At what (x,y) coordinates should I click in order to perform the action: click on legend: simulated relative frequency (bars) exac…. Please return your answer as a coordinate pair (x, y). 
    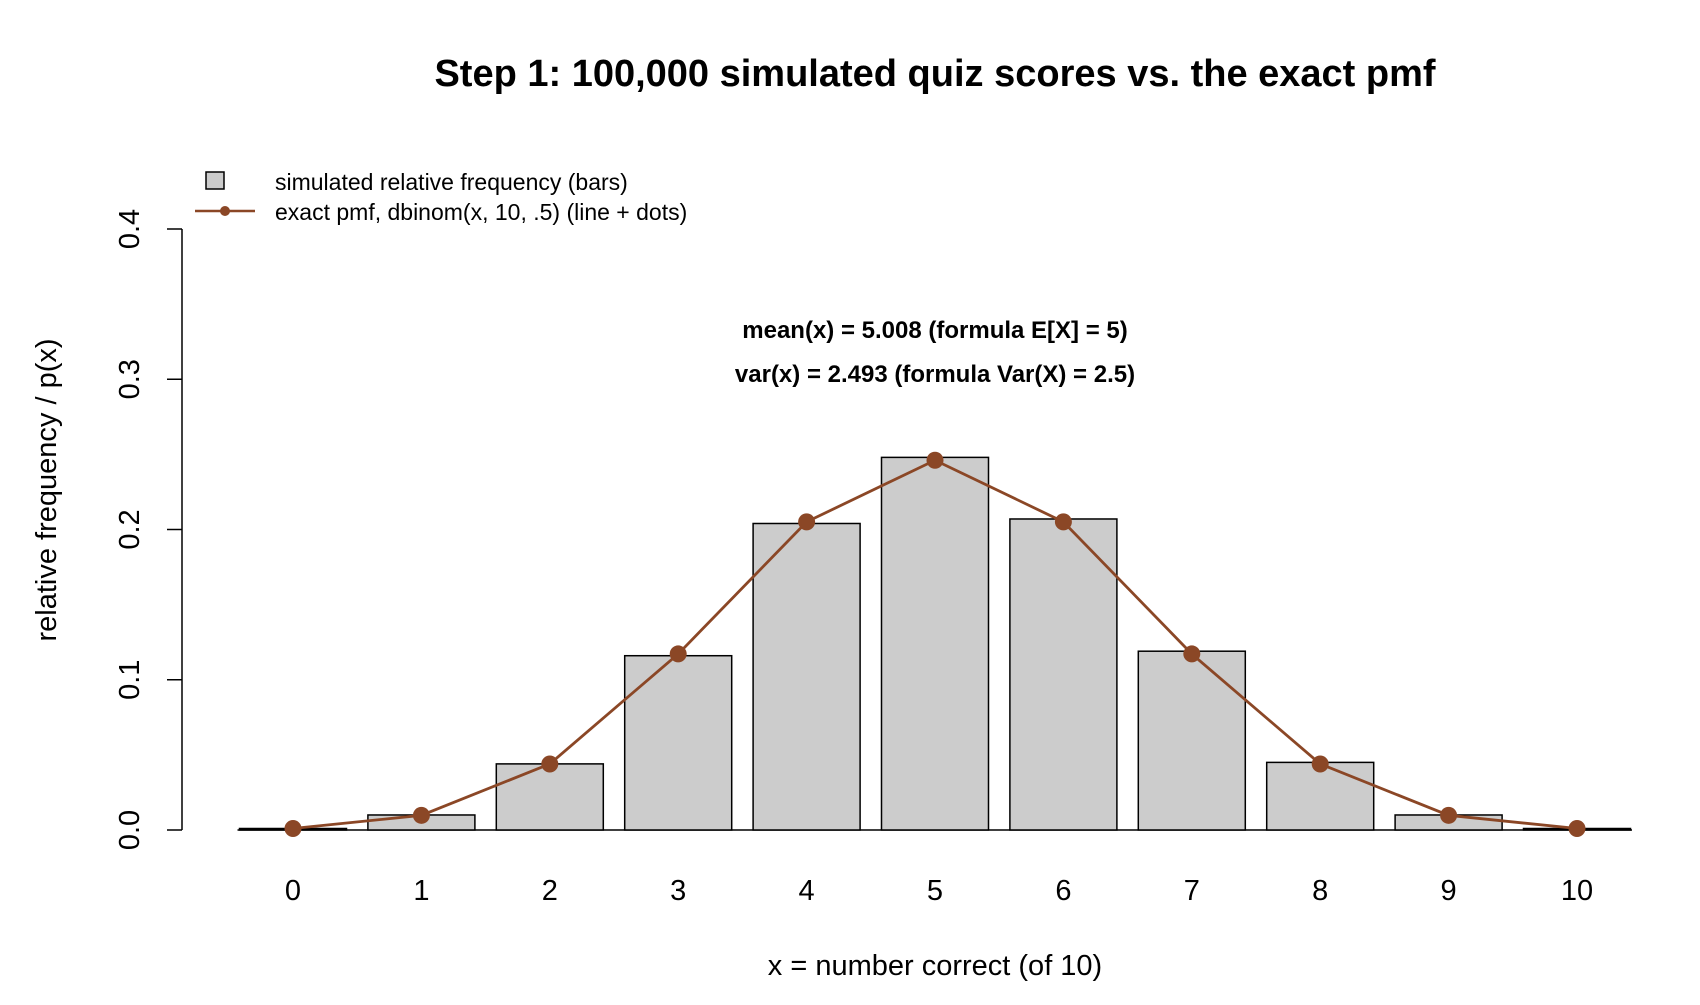
    Looking at the image, I should click on (441, 197).